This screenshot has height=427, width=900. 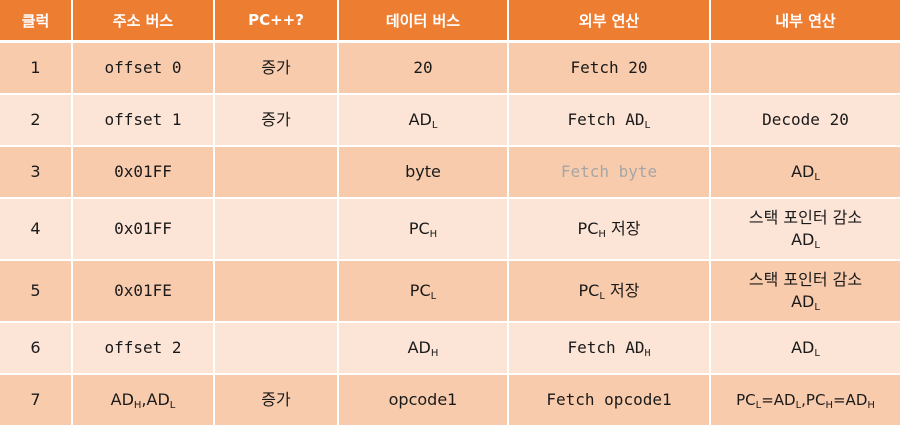 What do you see at coordinates (276, 21) in the screenshot?
I see `header-pc-increment: PC++?` at bounding box center [276, 21].